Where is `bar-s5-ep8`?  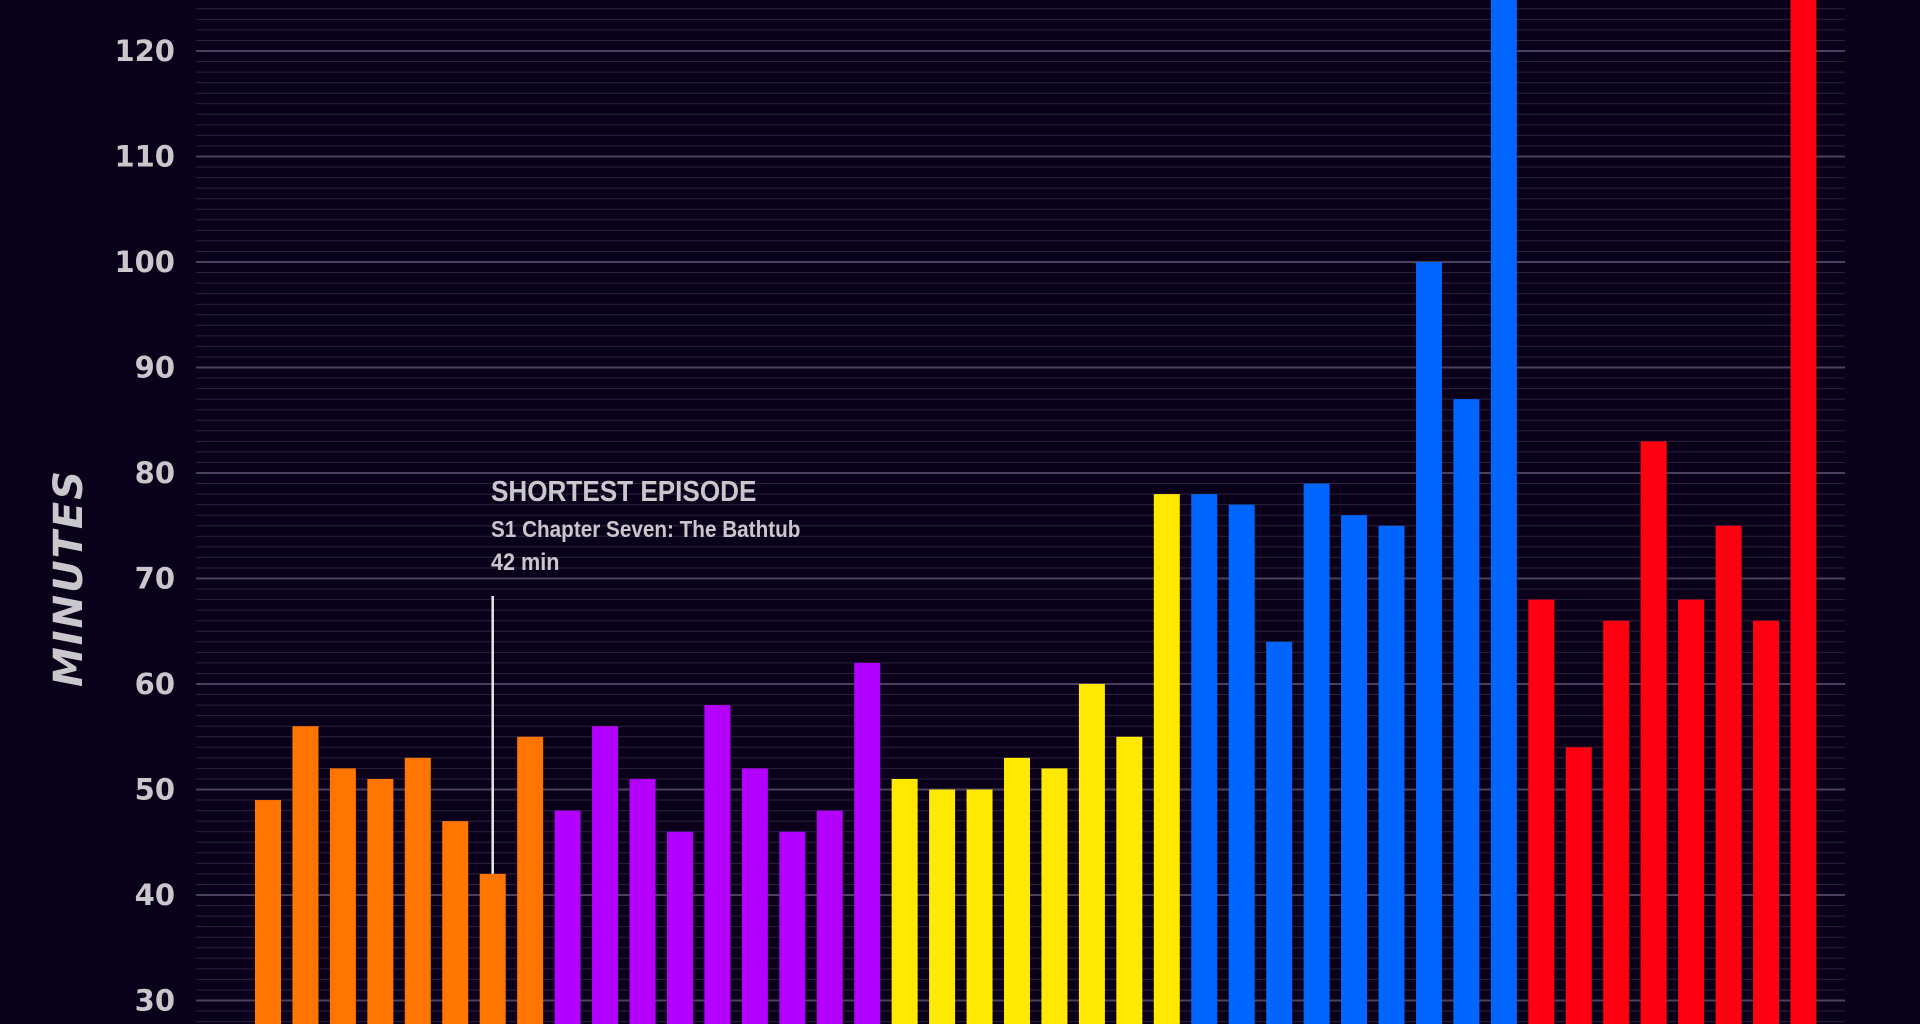 bar-s5-ep8 is located at coordinates (1803, 512).